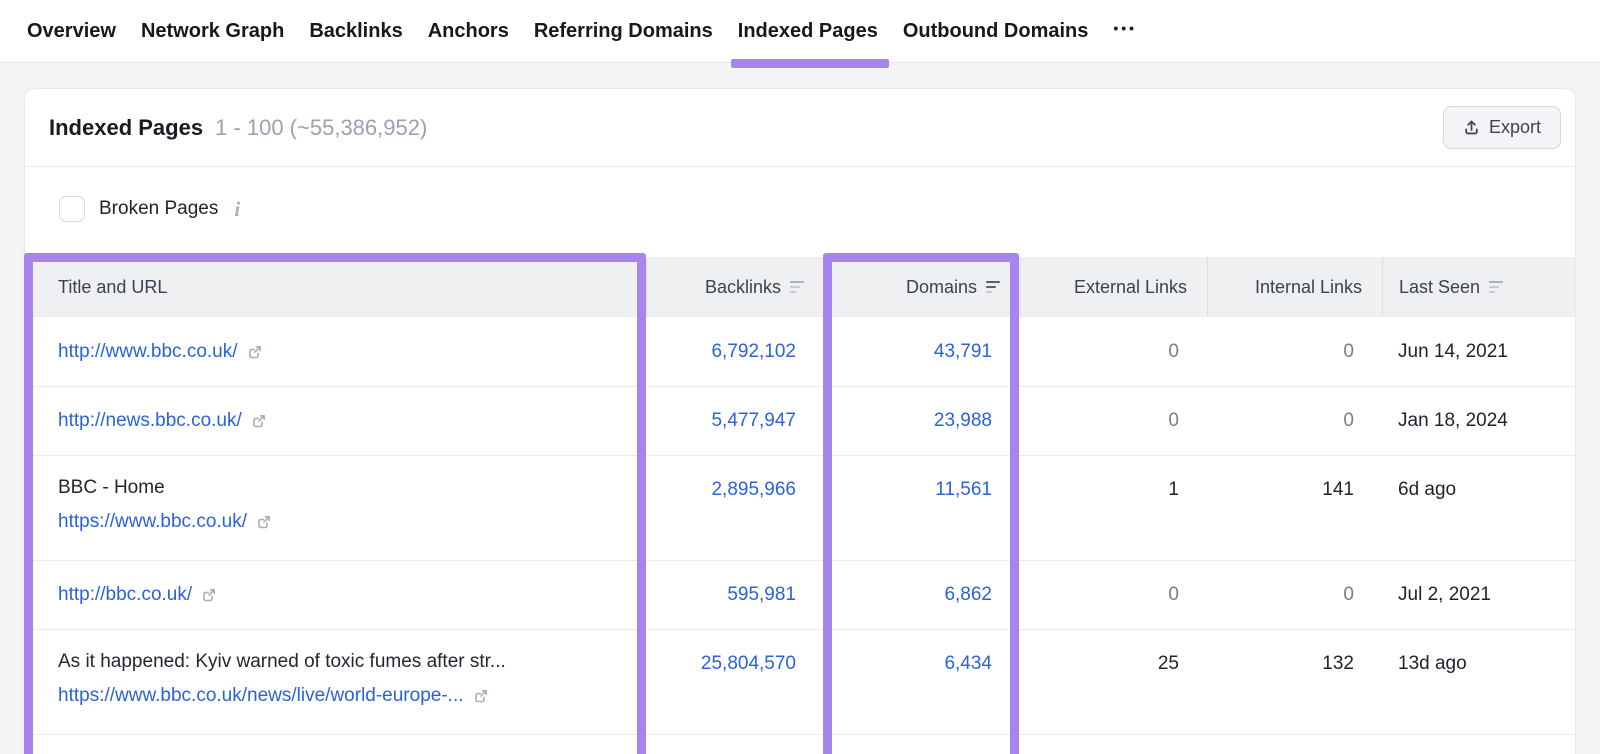 The width and height of the screenshot is (1600, 754). Describe the element at coordinates (111, 487) in the screenshot. I see `page-title: BBC - Home` at that location.